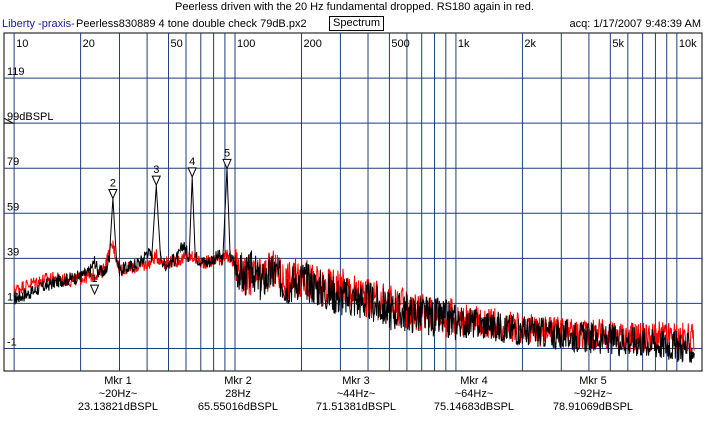  I want to click on marker-value: 65.55016dBSPL, so click(238, 407).